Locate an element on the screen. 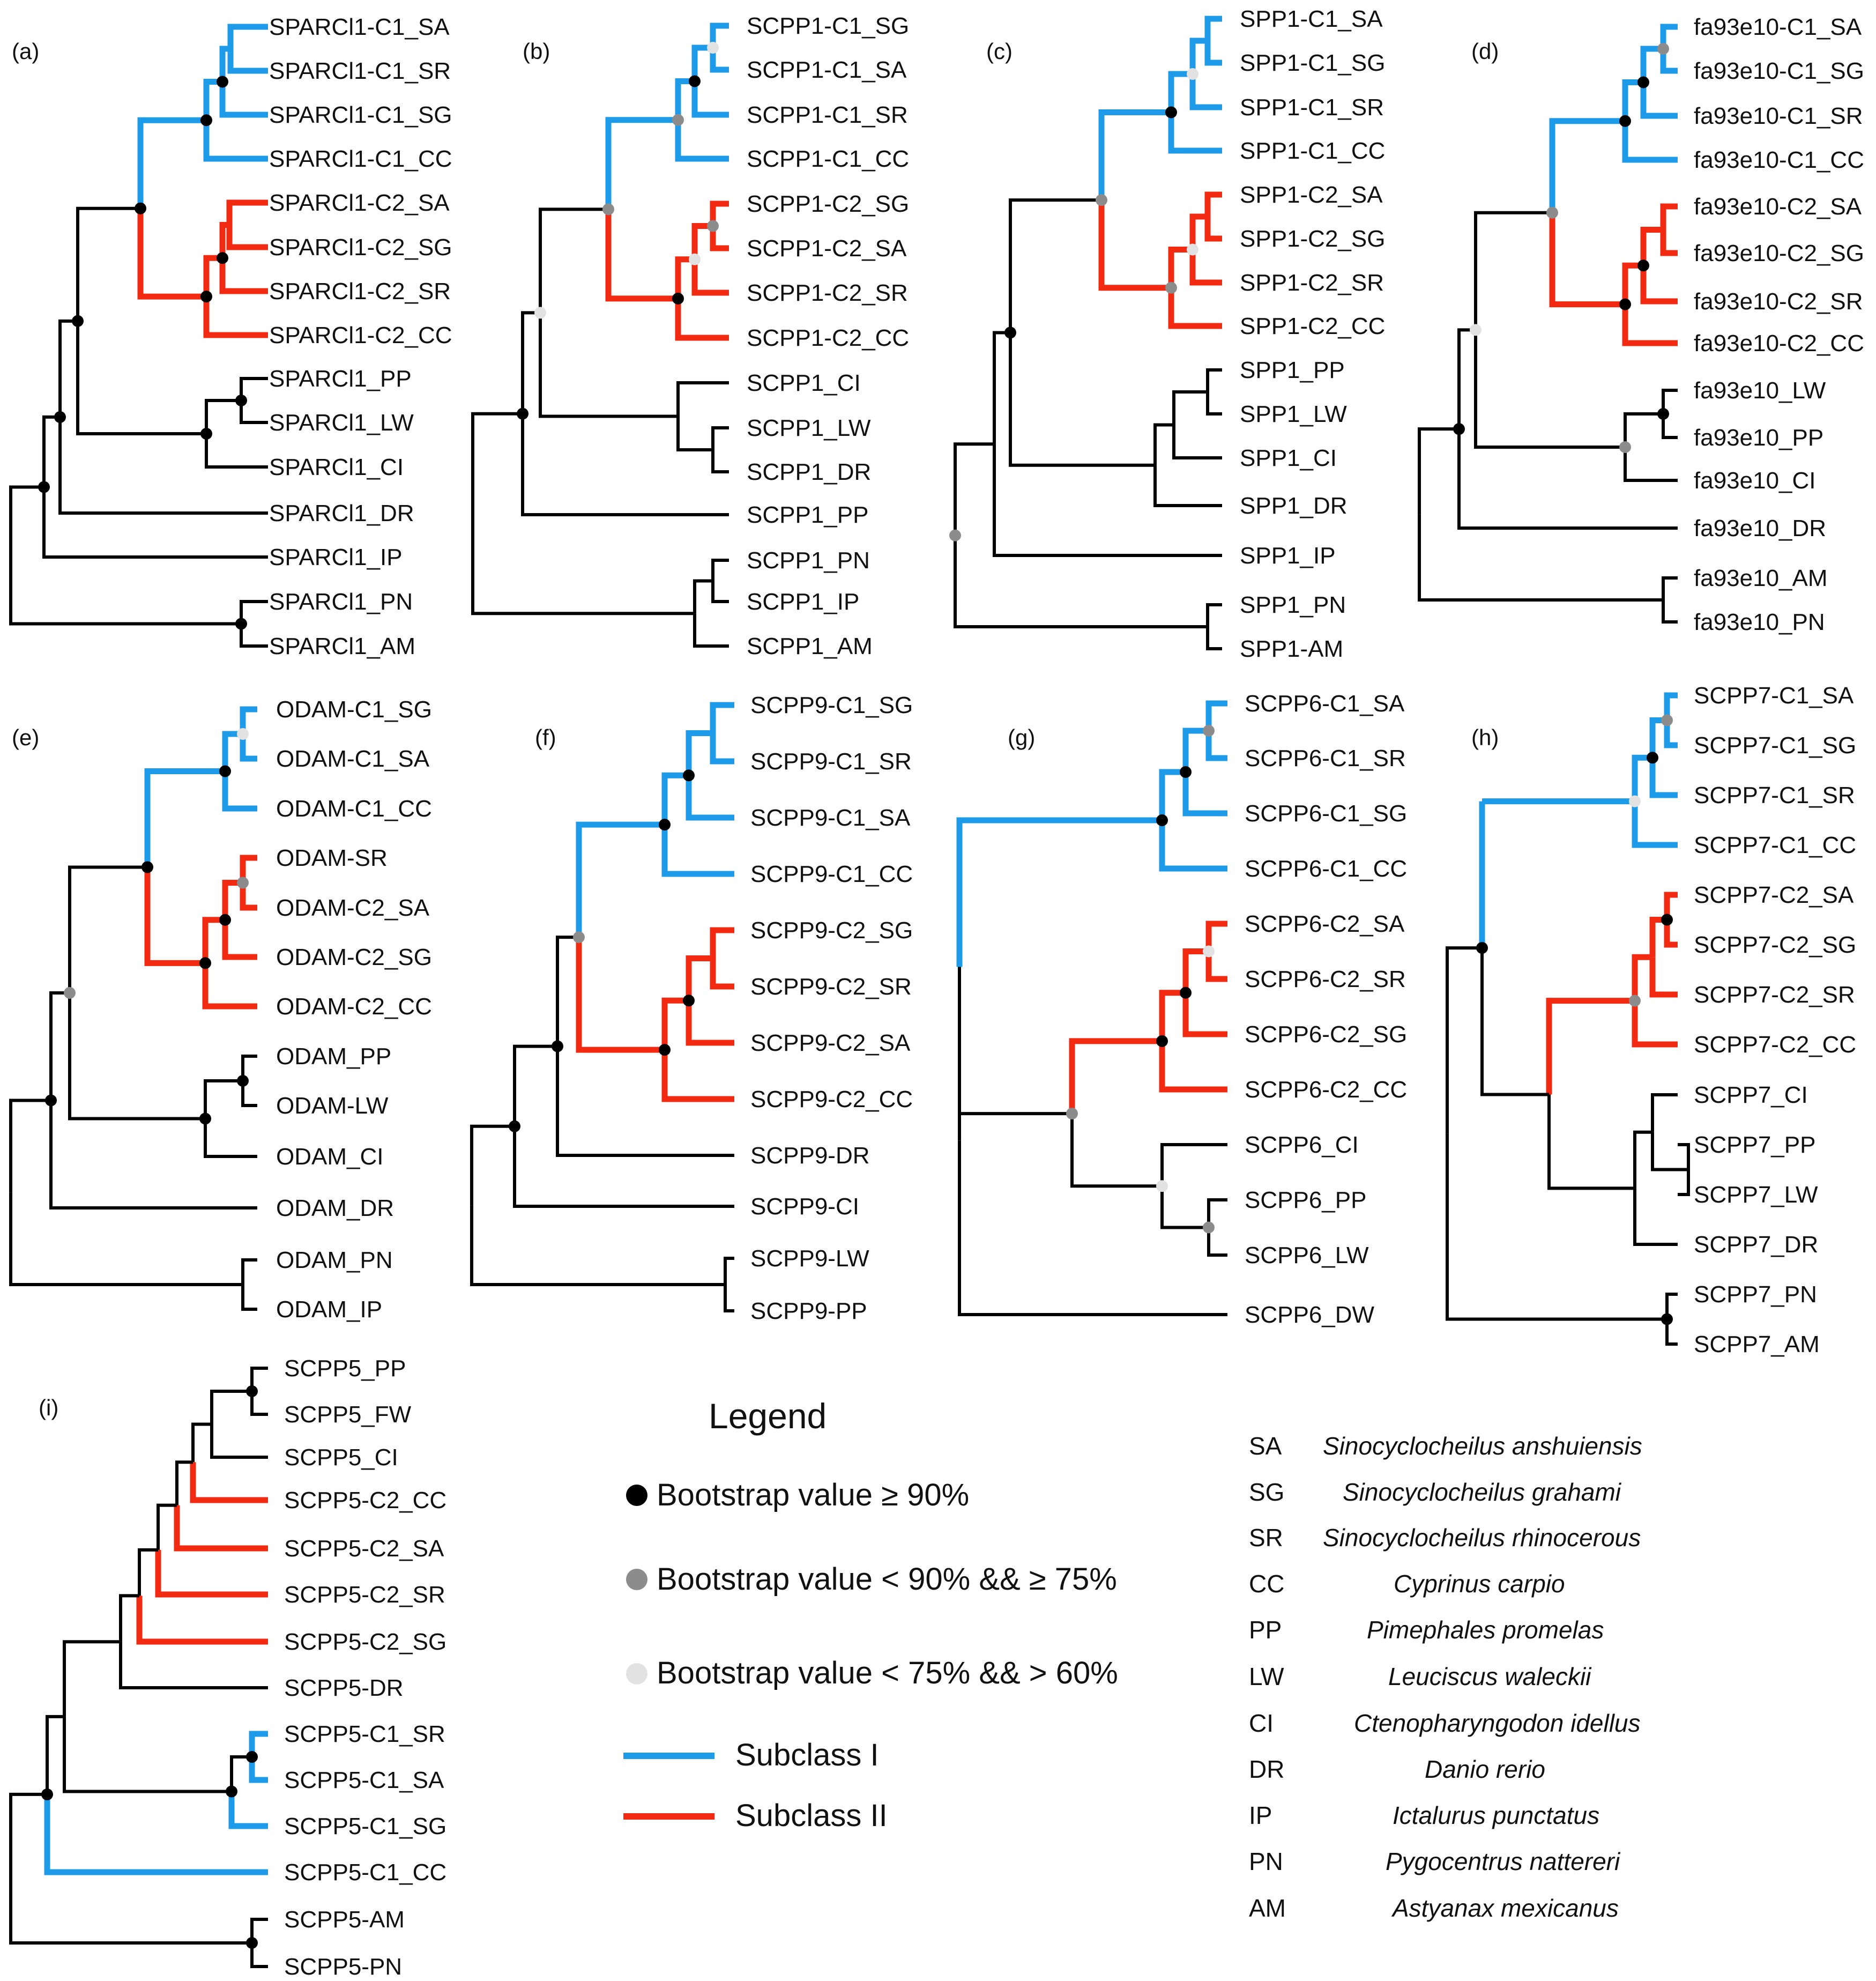  leaf-label: SCPP9-C2_CC is located at coordinates (832, 1099).